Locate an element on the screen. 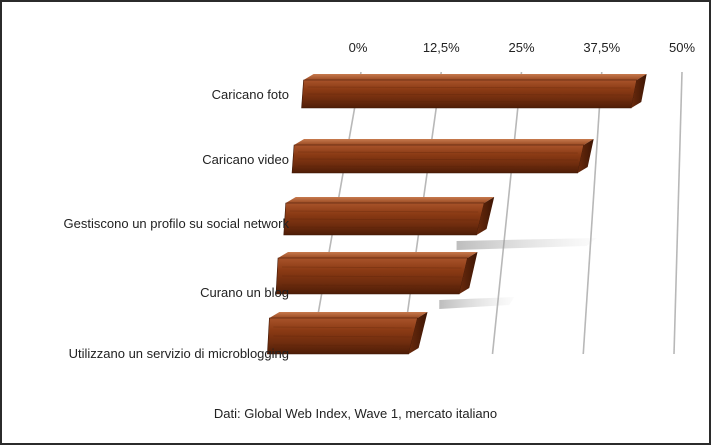 Image resolution: width=711 pixels, height=445 pixels. shadow-layer is located at coordinates (518, 273).